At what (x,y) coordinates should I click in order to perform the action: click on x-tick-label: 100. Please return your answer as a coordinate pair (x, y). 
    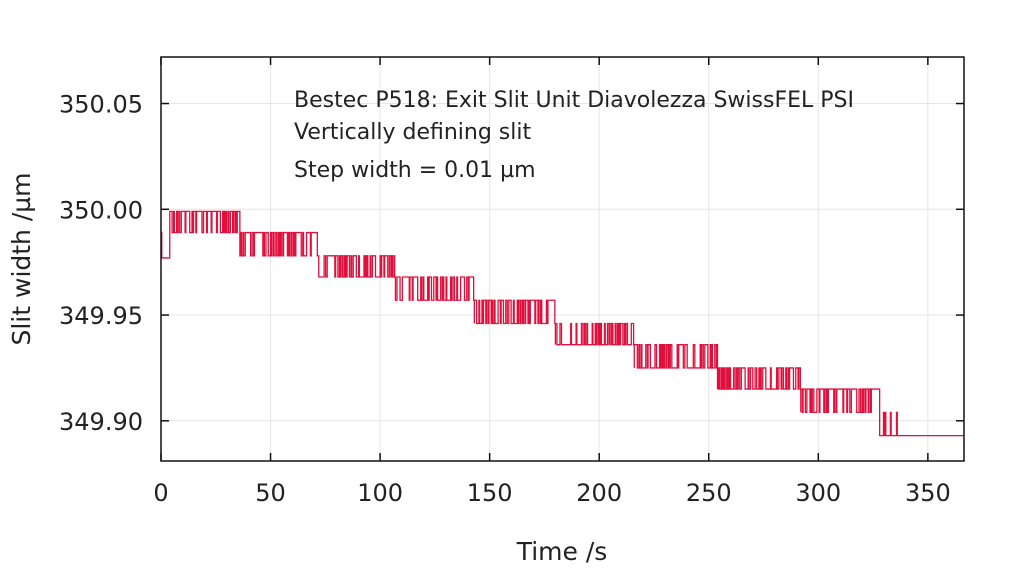
    Looking at the image, I should click on (380, 493).